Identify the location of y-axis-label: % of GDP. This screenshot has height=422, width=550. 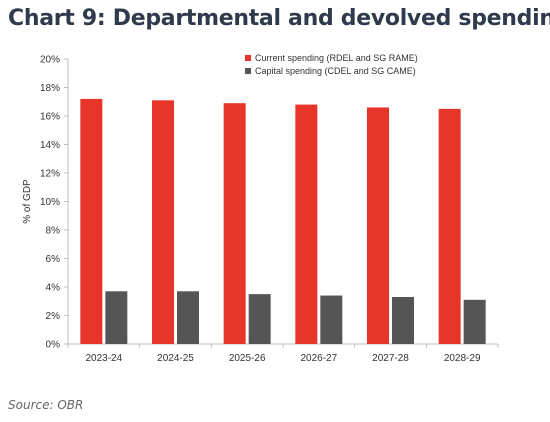
(27, 201).